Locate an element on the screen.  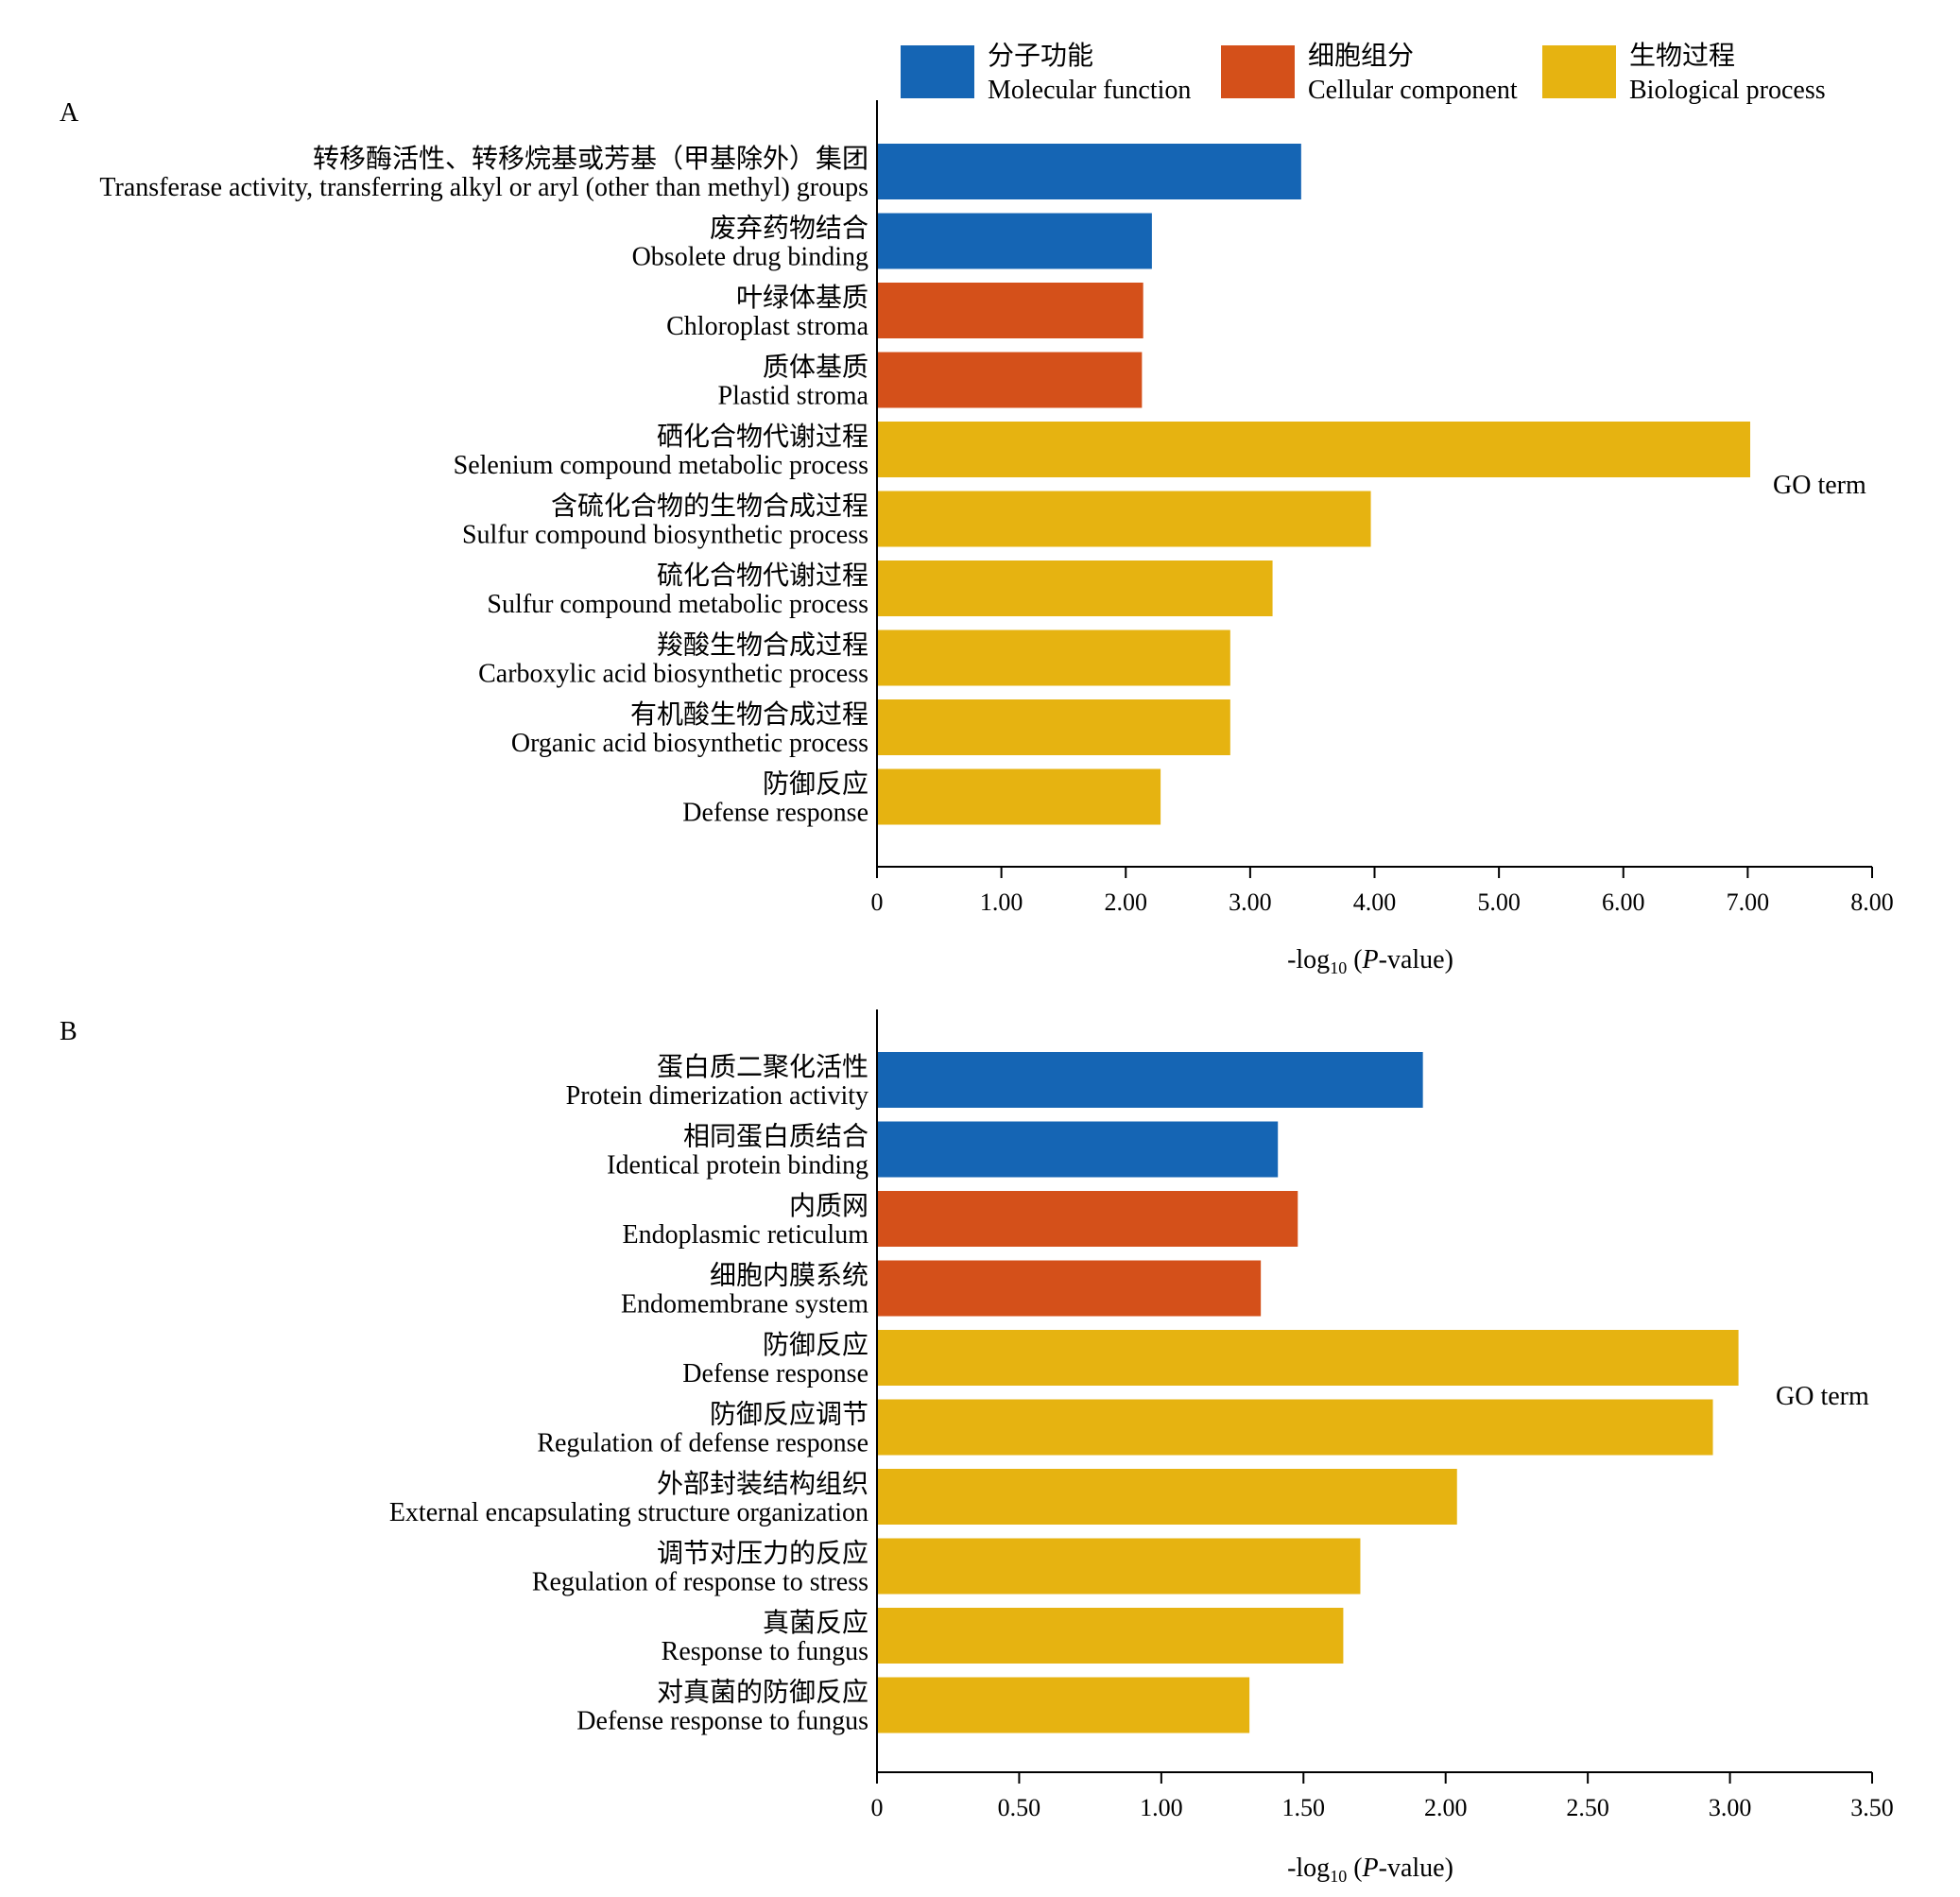
x-tick-label: 2.50 is located at coordinates (1587, 1807).